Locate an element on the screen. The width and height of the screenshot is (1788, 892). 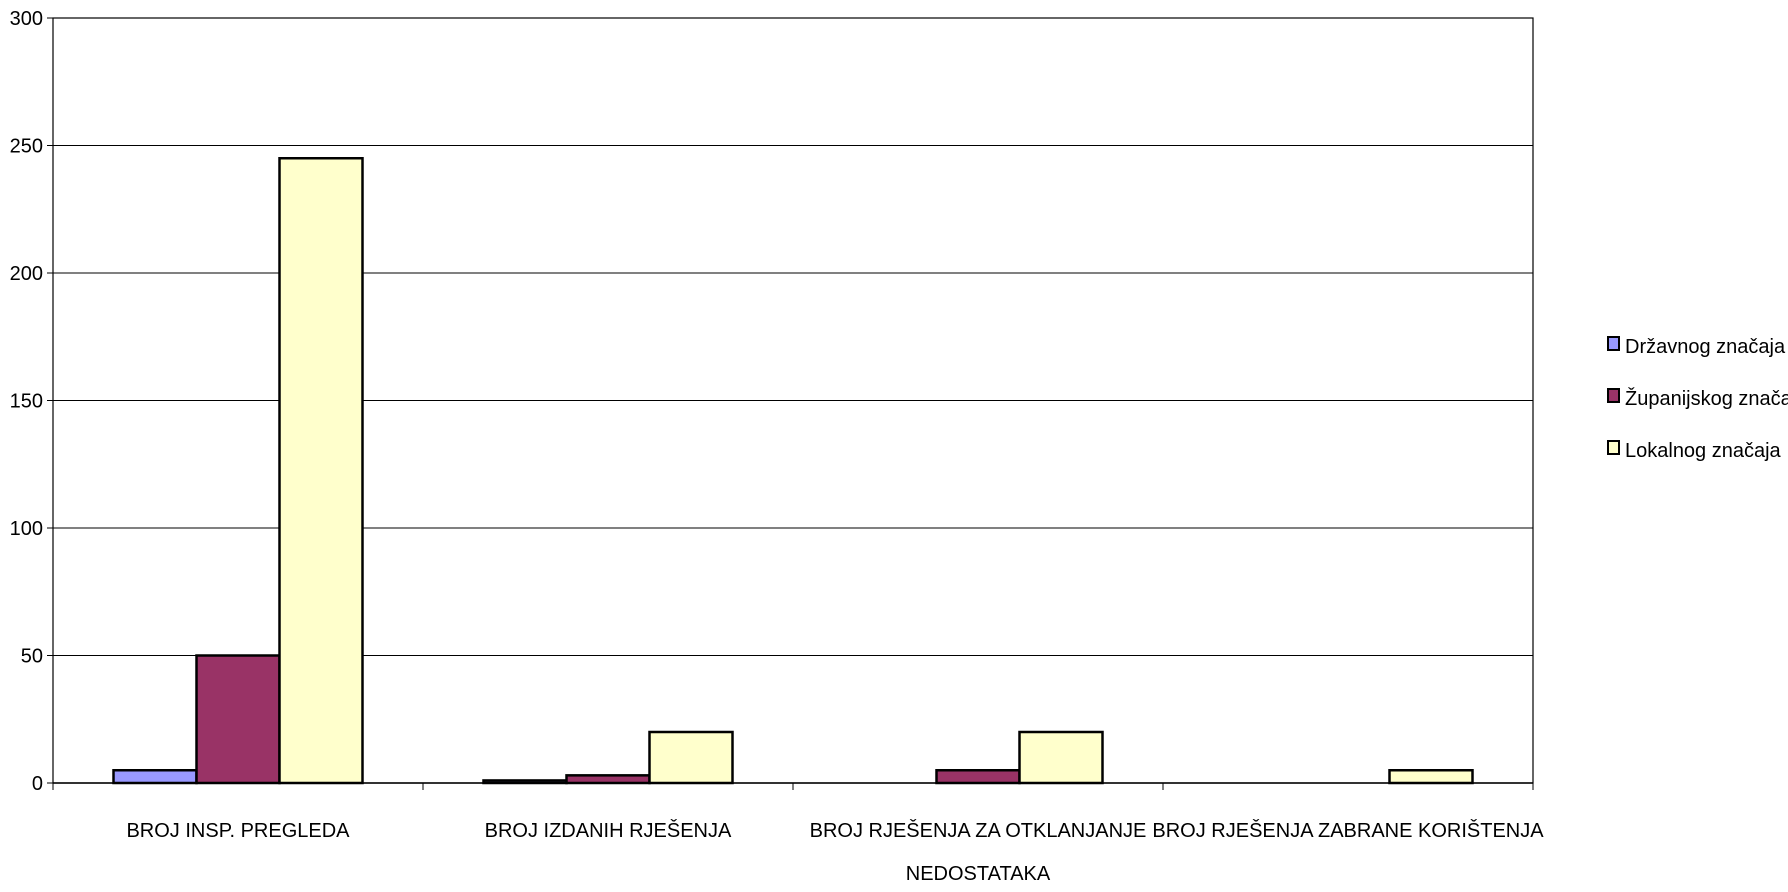
y-tick-label: 150 is located at coordinates (26, 402).